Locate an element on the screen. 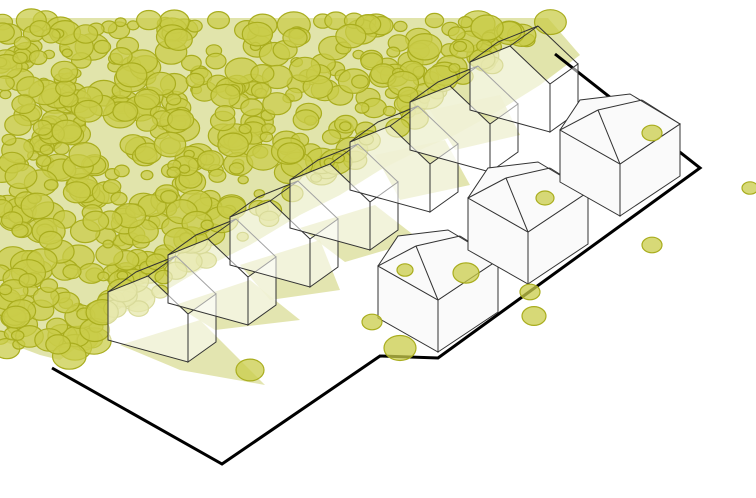  large-house-roof is located at coordinates (620, 129).